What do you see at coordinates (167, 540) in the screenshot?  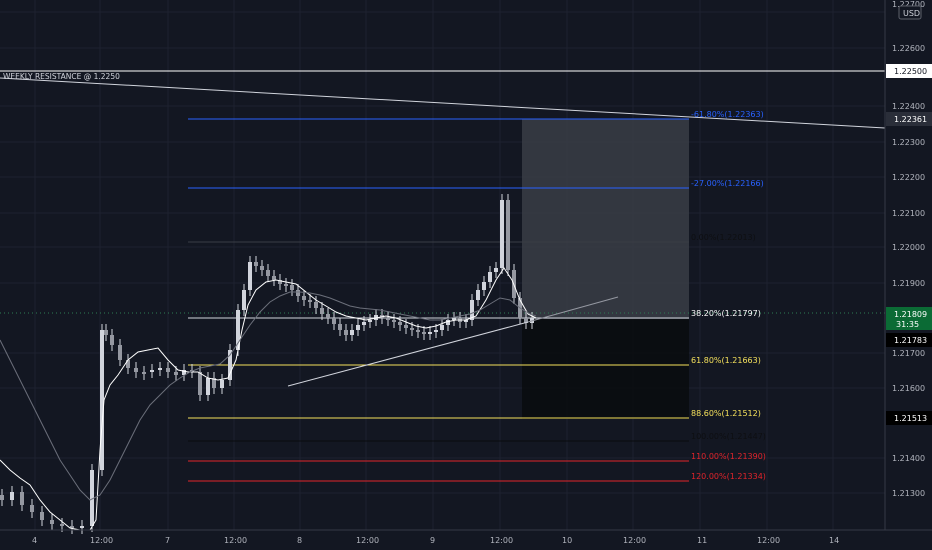 I see `time-tick: 7` at bounding box center [167, 540].